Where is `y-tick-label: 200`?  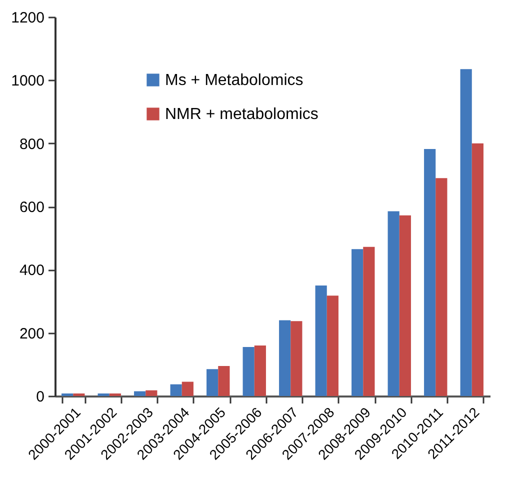
y-tick-label: 200 is located at coordinates (31, 333).